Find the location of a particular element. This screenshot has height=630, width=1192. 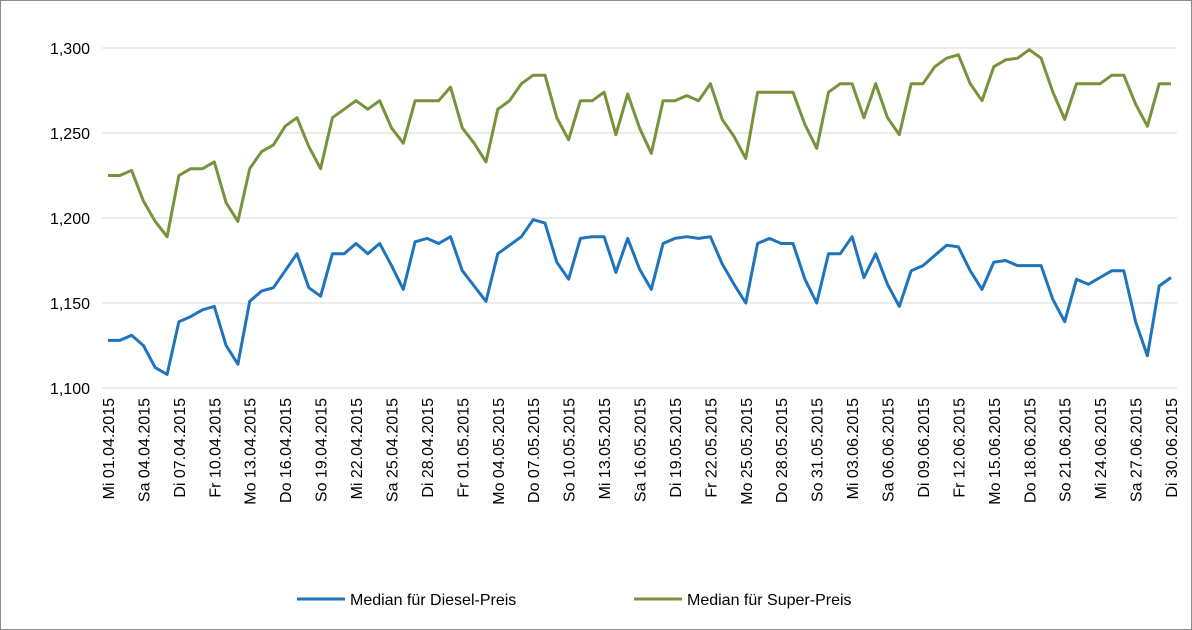

legend-label: Median für Super-Preis is located at coordinates (769, 600).